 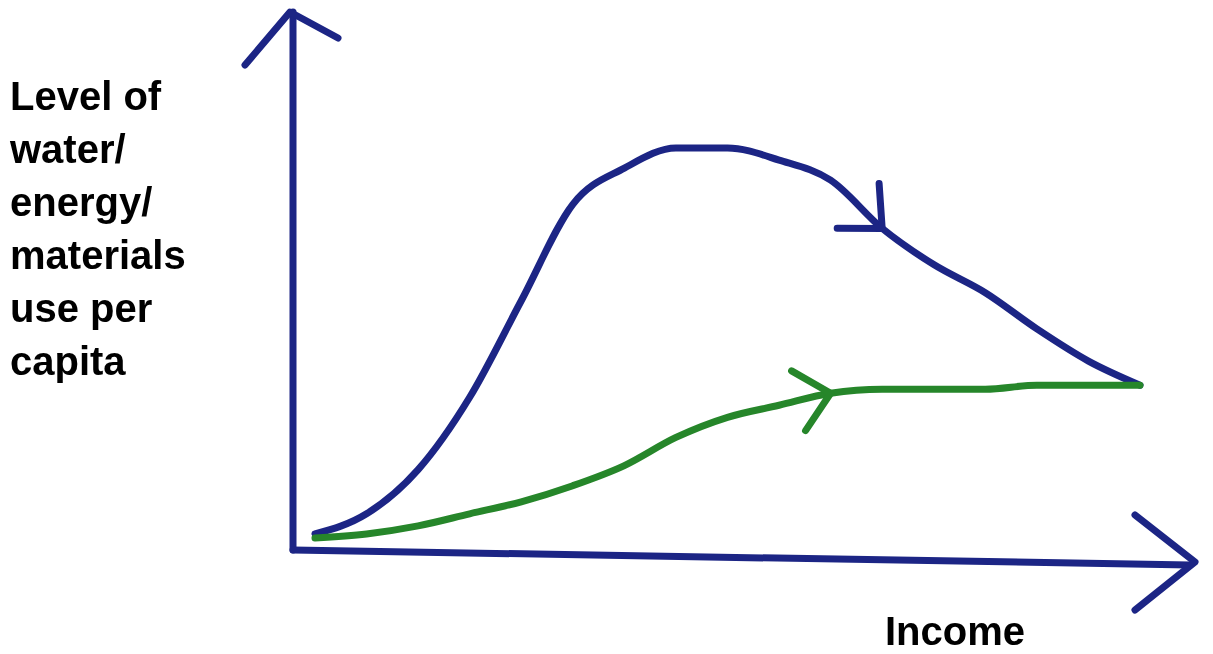 What do you see at coordinates (955, 631) in the screenshot?
I see `x-axis-title: Income` at bounding box center [955, 631].